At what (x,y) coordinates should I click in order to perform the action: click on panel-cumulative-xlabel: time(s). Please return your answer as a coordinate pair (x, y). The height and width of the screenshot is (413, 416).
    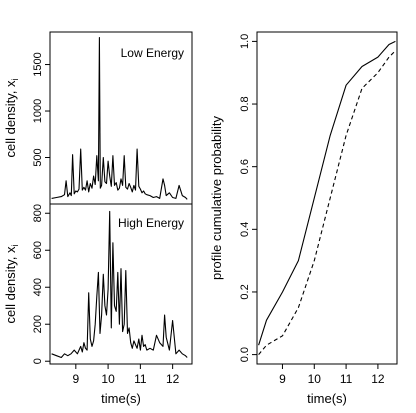
    Looking at the image, I should click on (327, 398).